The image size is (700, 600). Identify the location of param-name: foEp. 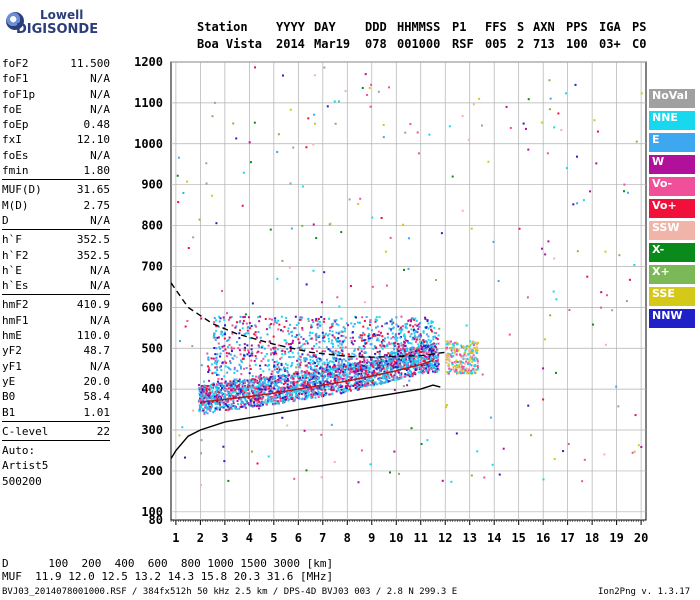
(15, 125).